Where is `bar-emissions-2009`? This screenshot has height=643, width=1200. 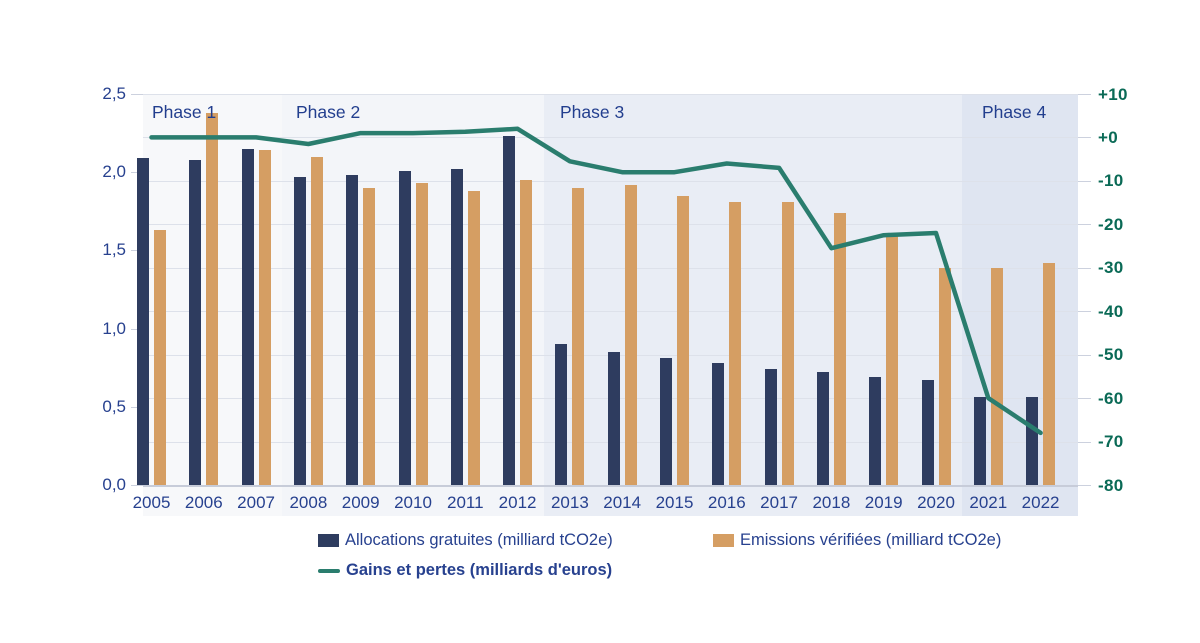 bar-emissions-2009 is located at coordinates (369, 336).